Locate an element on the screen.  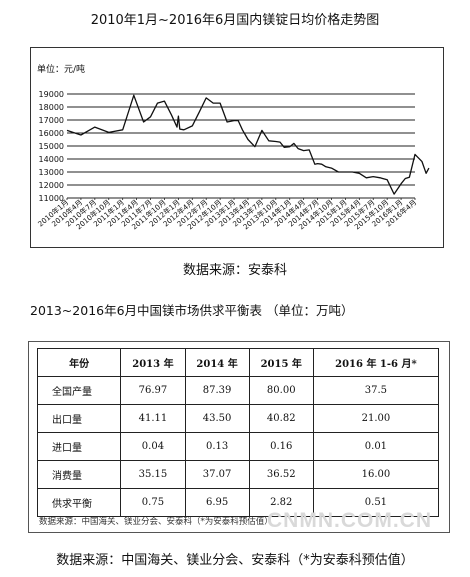
table-row: 出口量 41.11 43.50 40.82 21.00 is located at coordinates (238, 418).